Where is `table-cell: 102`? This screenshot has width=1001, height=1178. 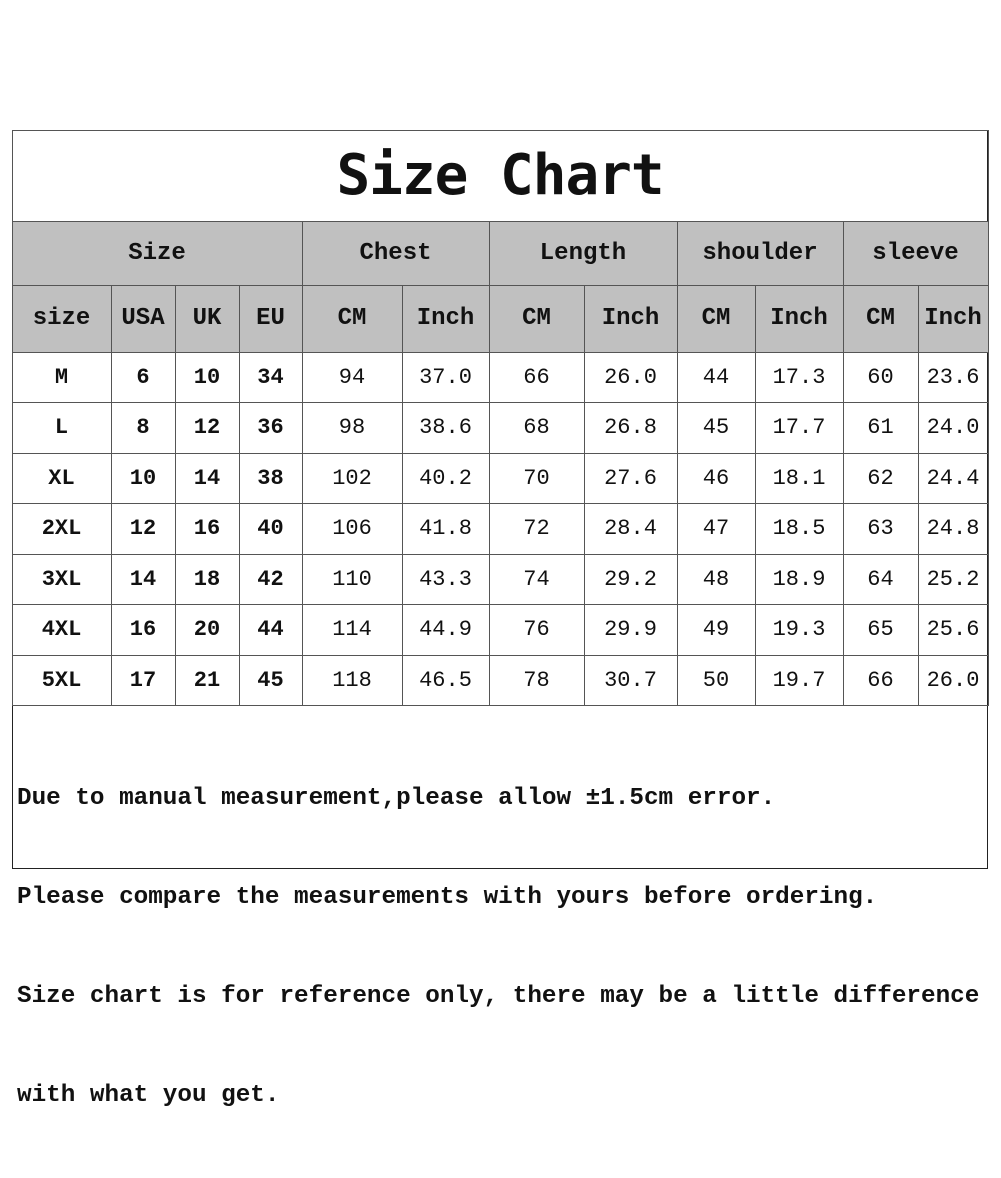
table-cell: 102 is located at coordinates (352, 478).